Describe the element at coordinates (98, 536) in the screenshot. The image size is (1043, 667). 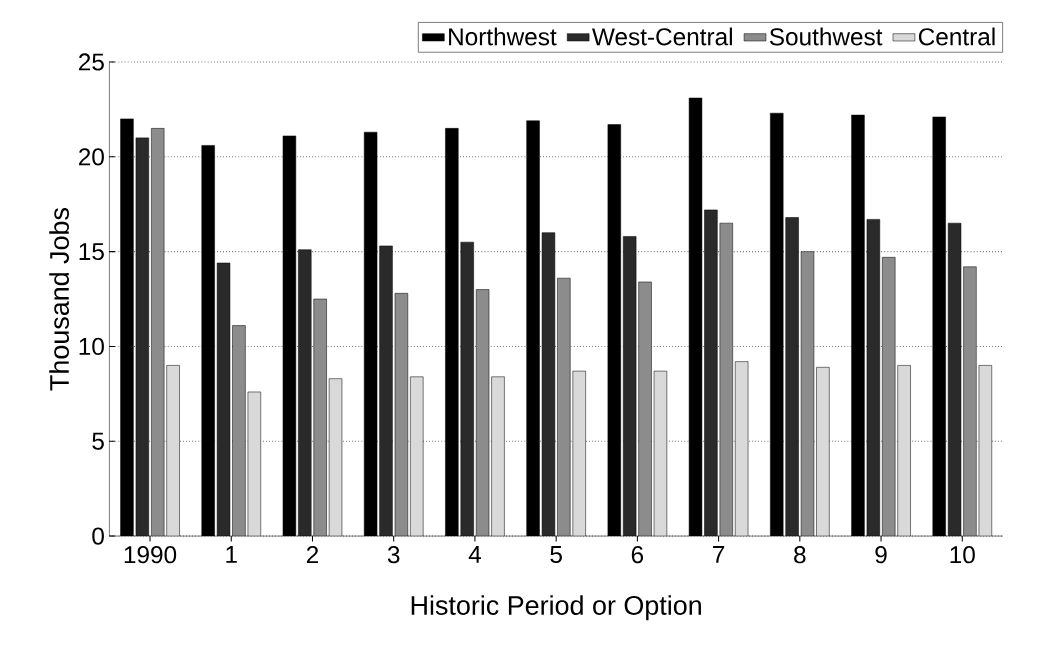
I see `y-tick-label: 0` at that location.